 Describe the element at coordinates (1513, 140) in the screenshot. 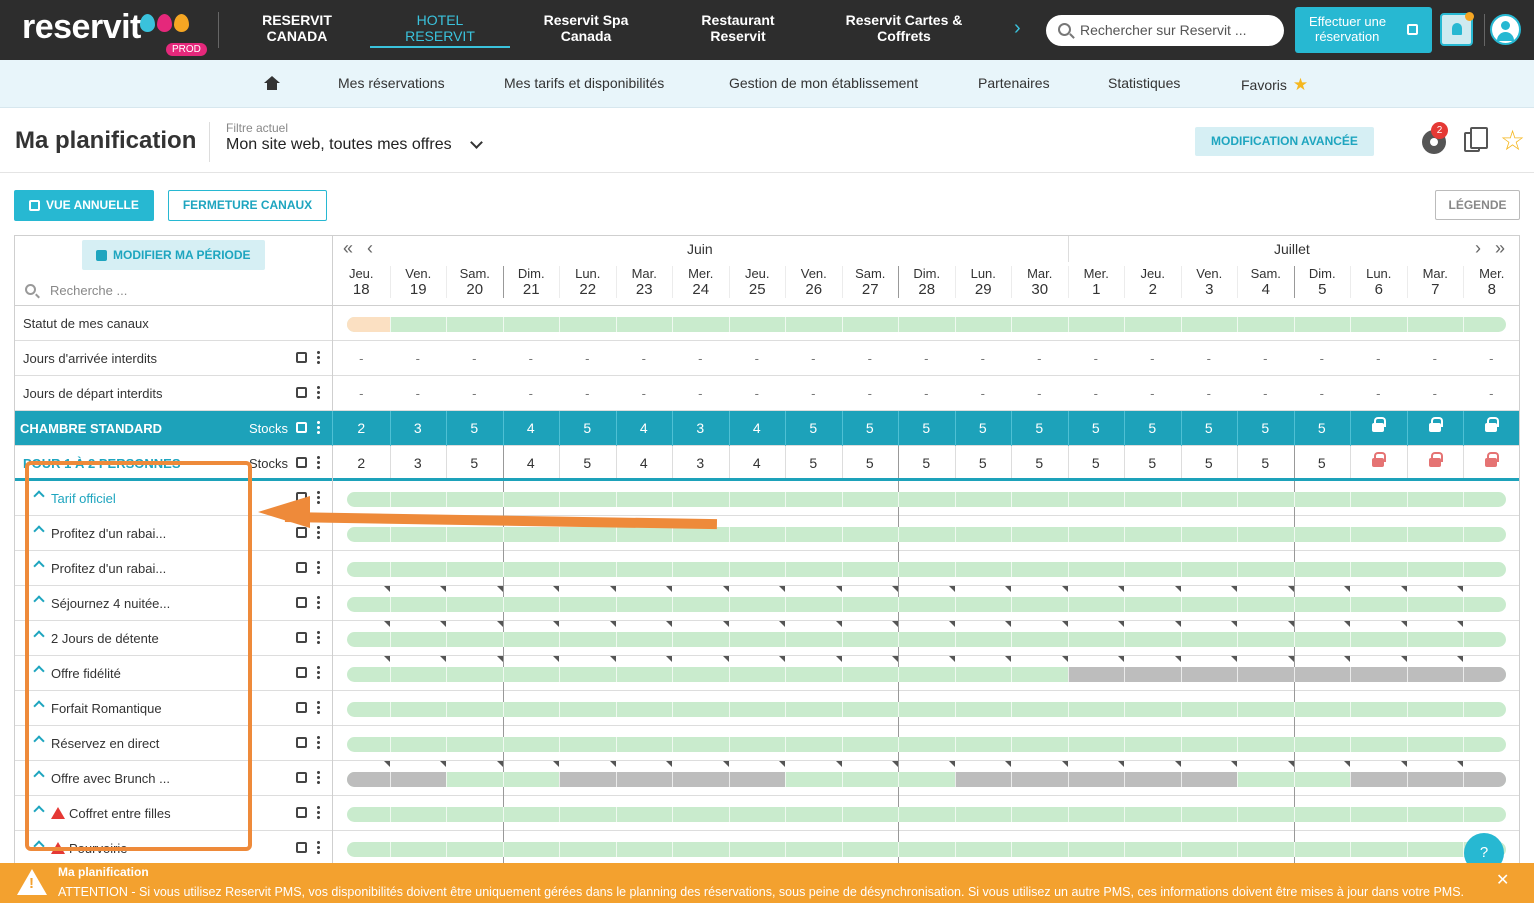

I see `favorite-star-icon: ☆` at that location.